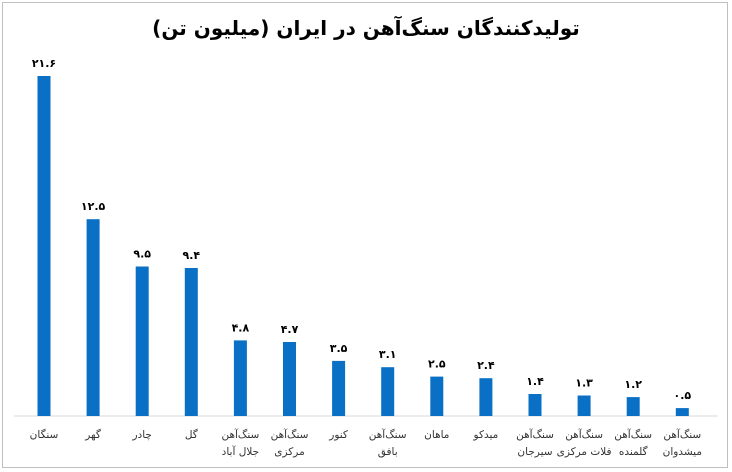 This screenshot has width=732, height=472. I want to click on category-label: بافق, so click(388, 452).